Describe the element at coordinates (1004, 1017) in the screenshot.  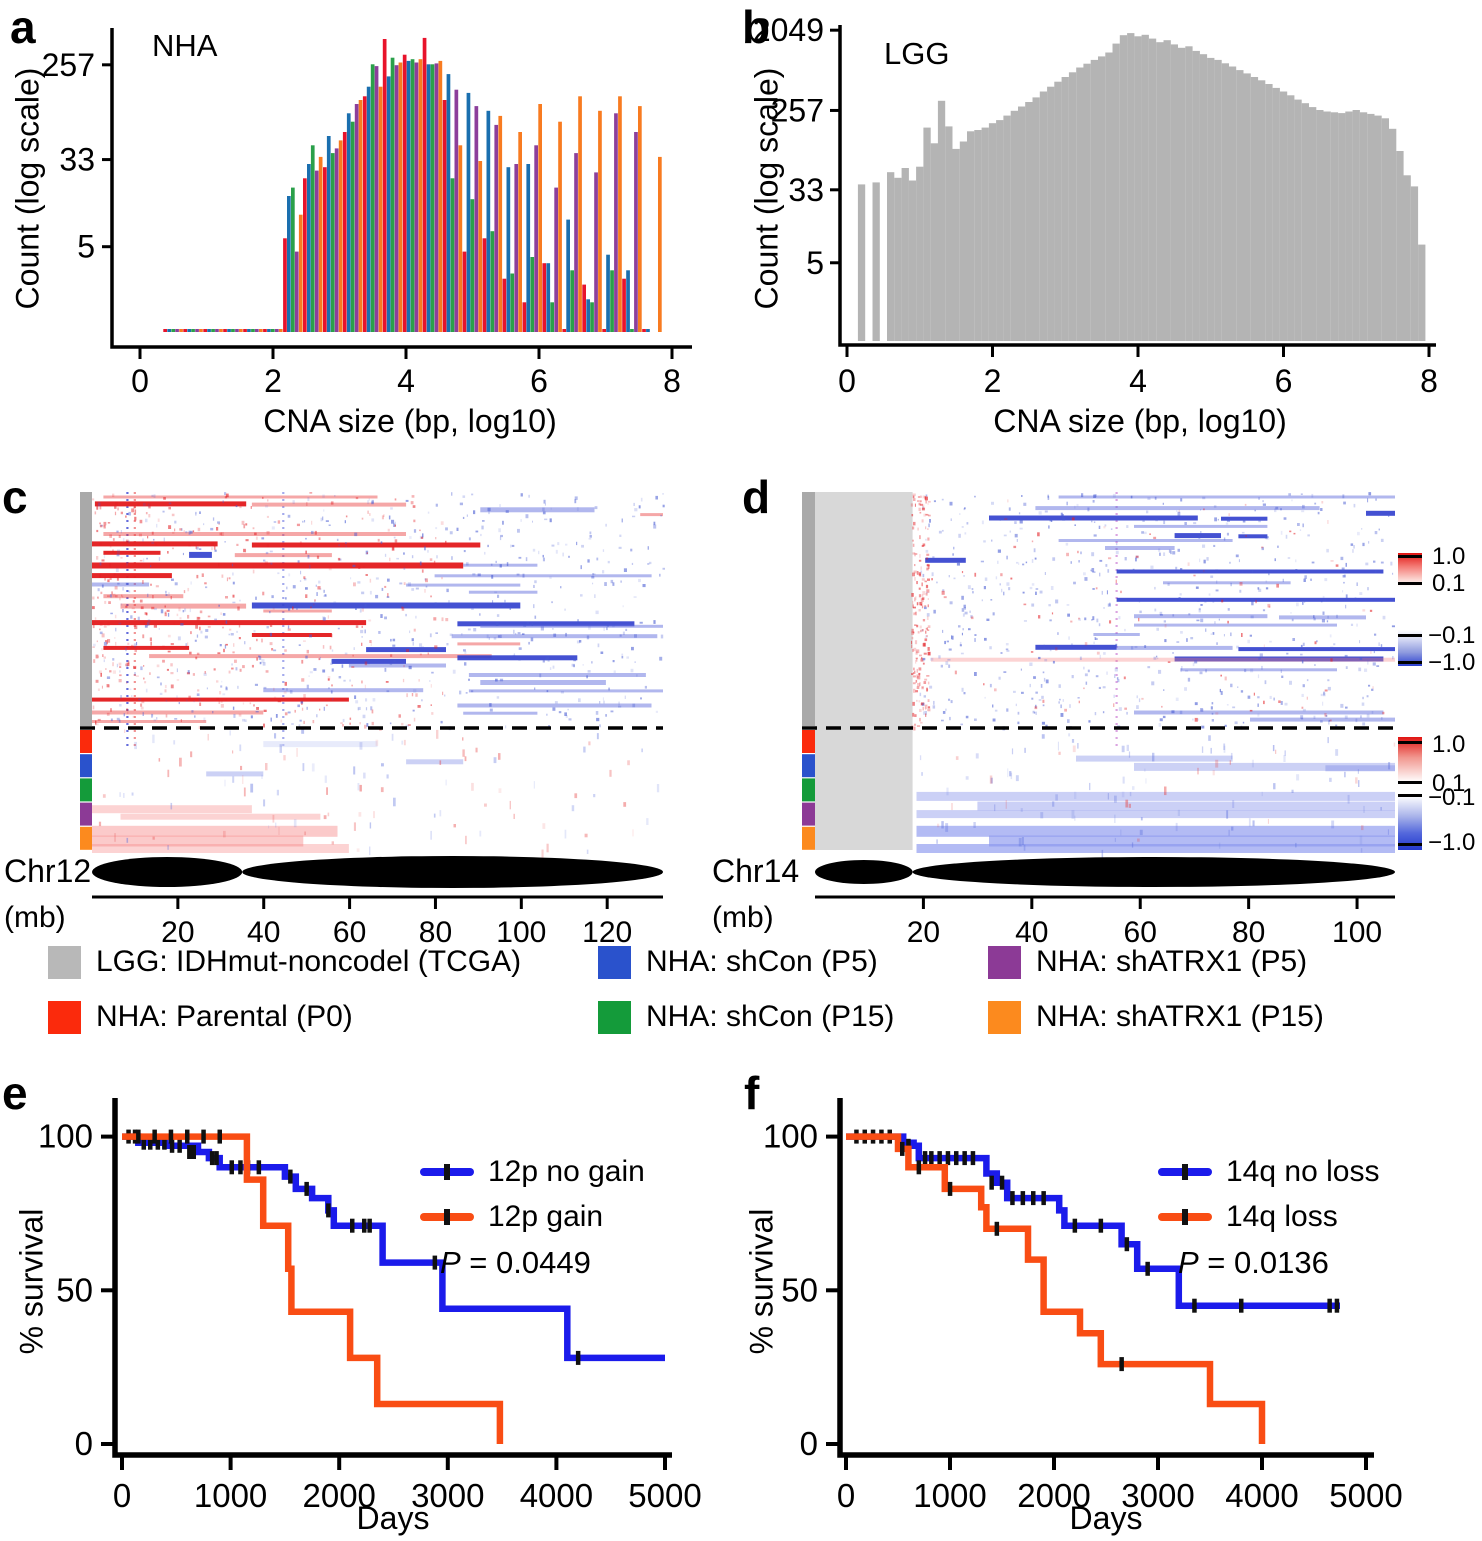
I see `shatrx1-p15-swatch-icon` at that location.